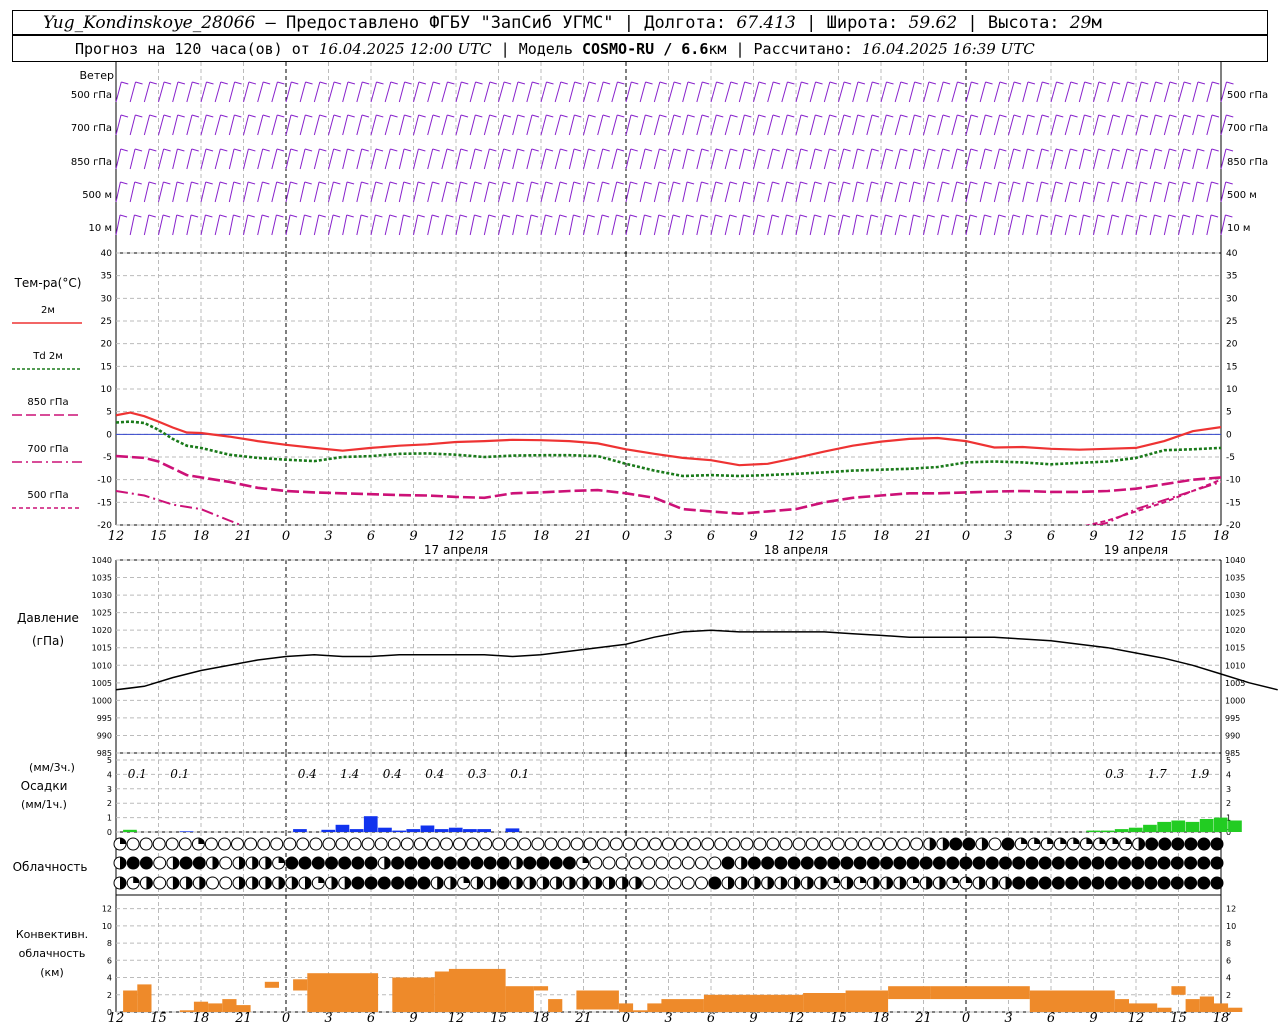 This screenshot has height=1024, width=1280. I want to click on temp-hour-label: 0, so click(286, 536).